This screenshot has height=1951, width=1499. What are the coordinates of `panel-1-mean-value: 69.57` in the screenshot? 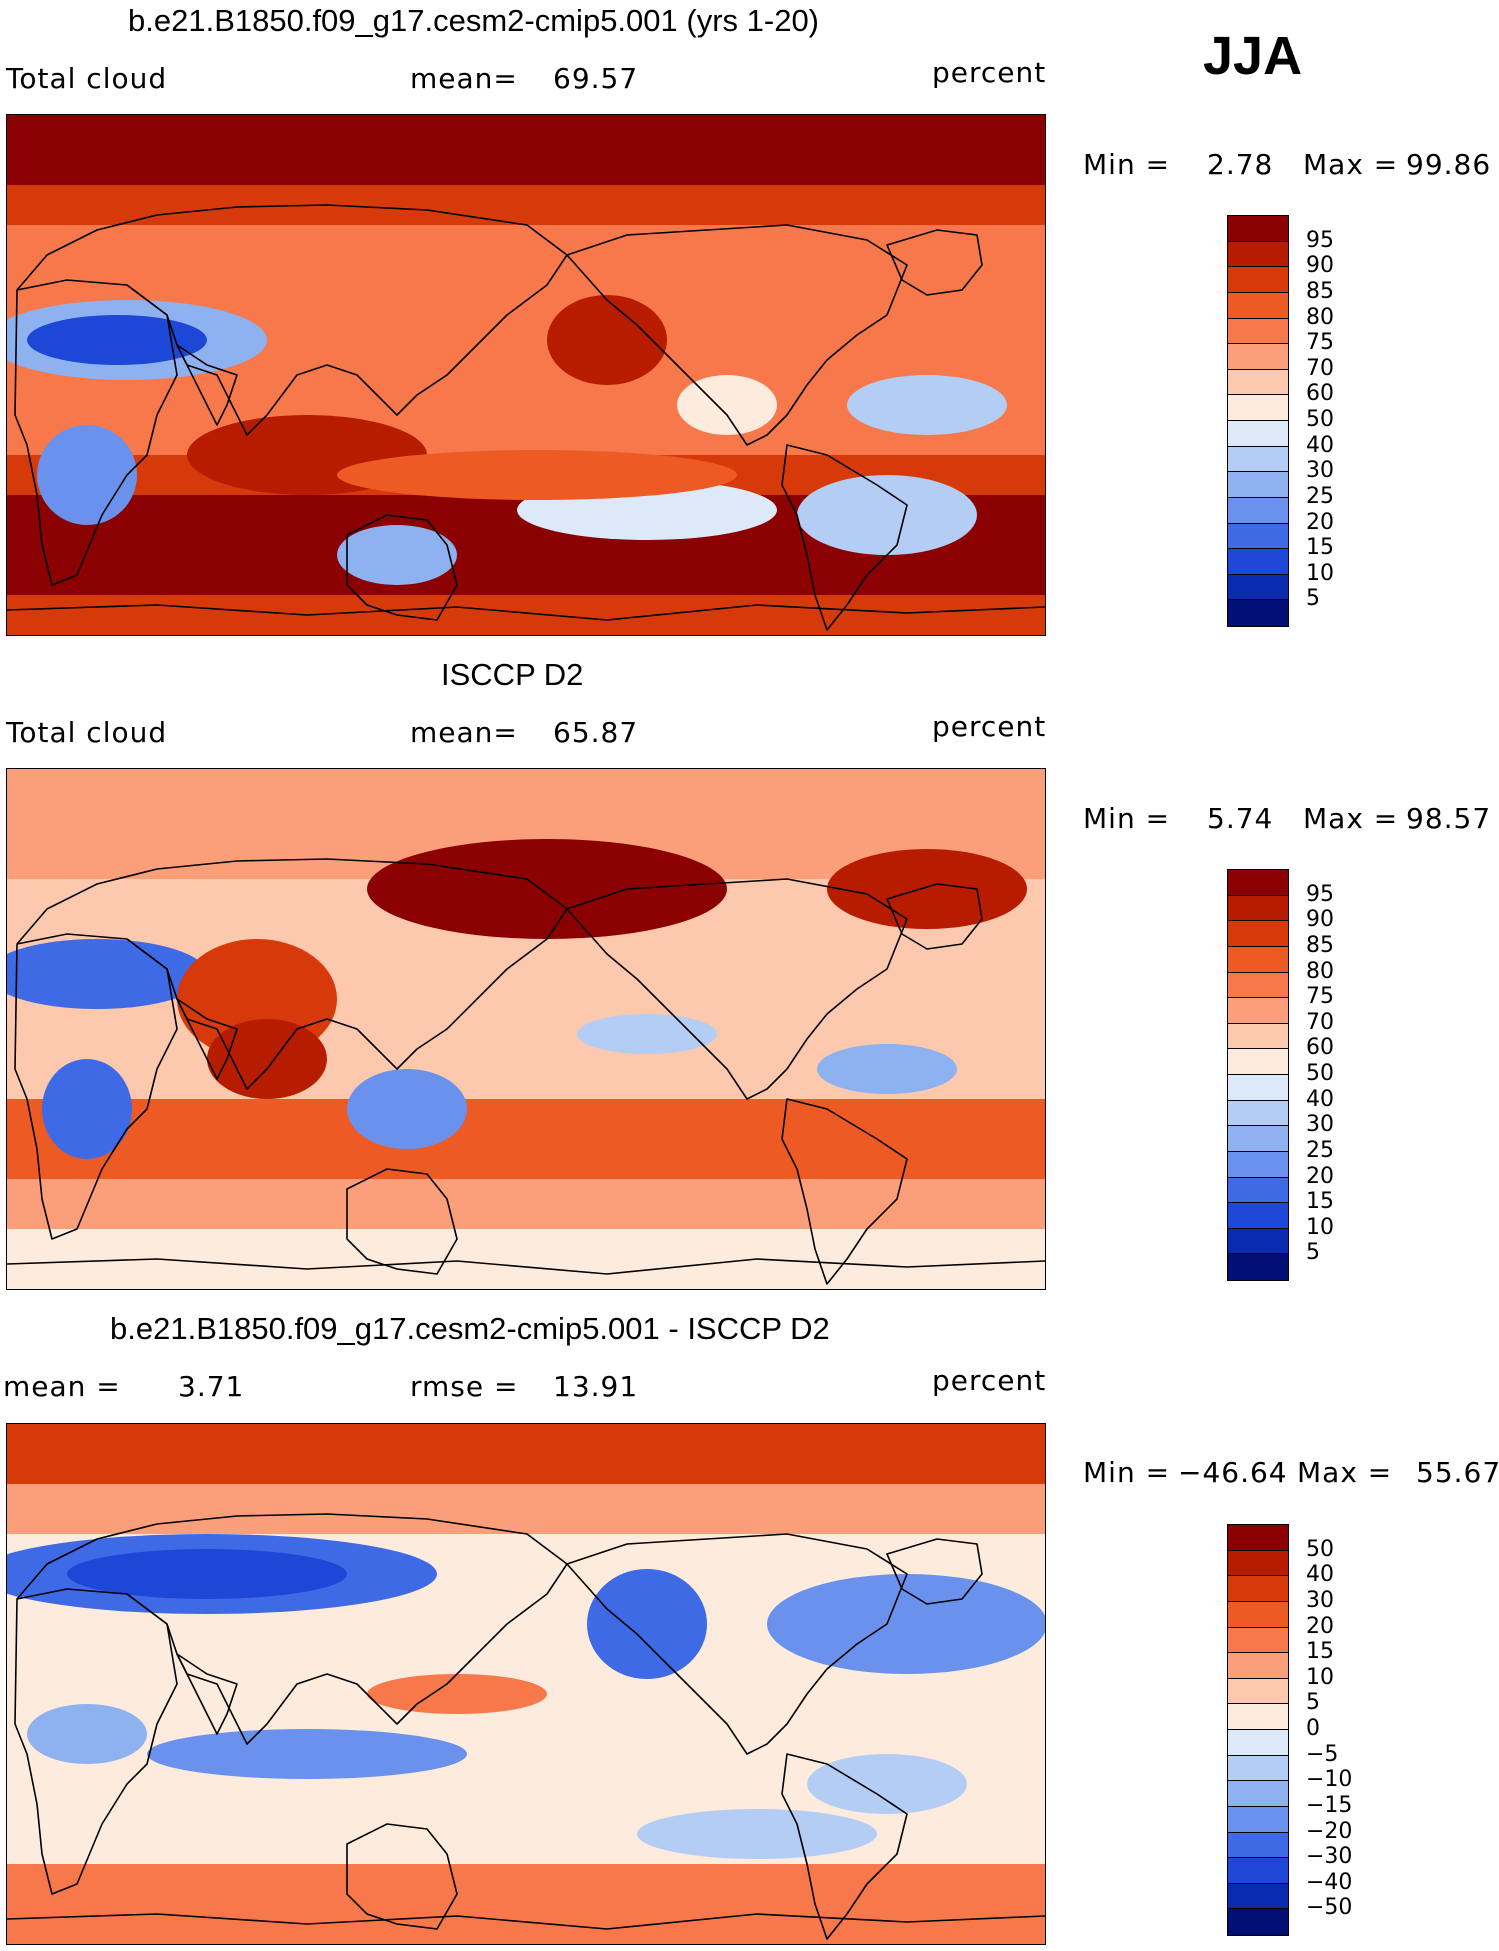 It's located at (596, 78).